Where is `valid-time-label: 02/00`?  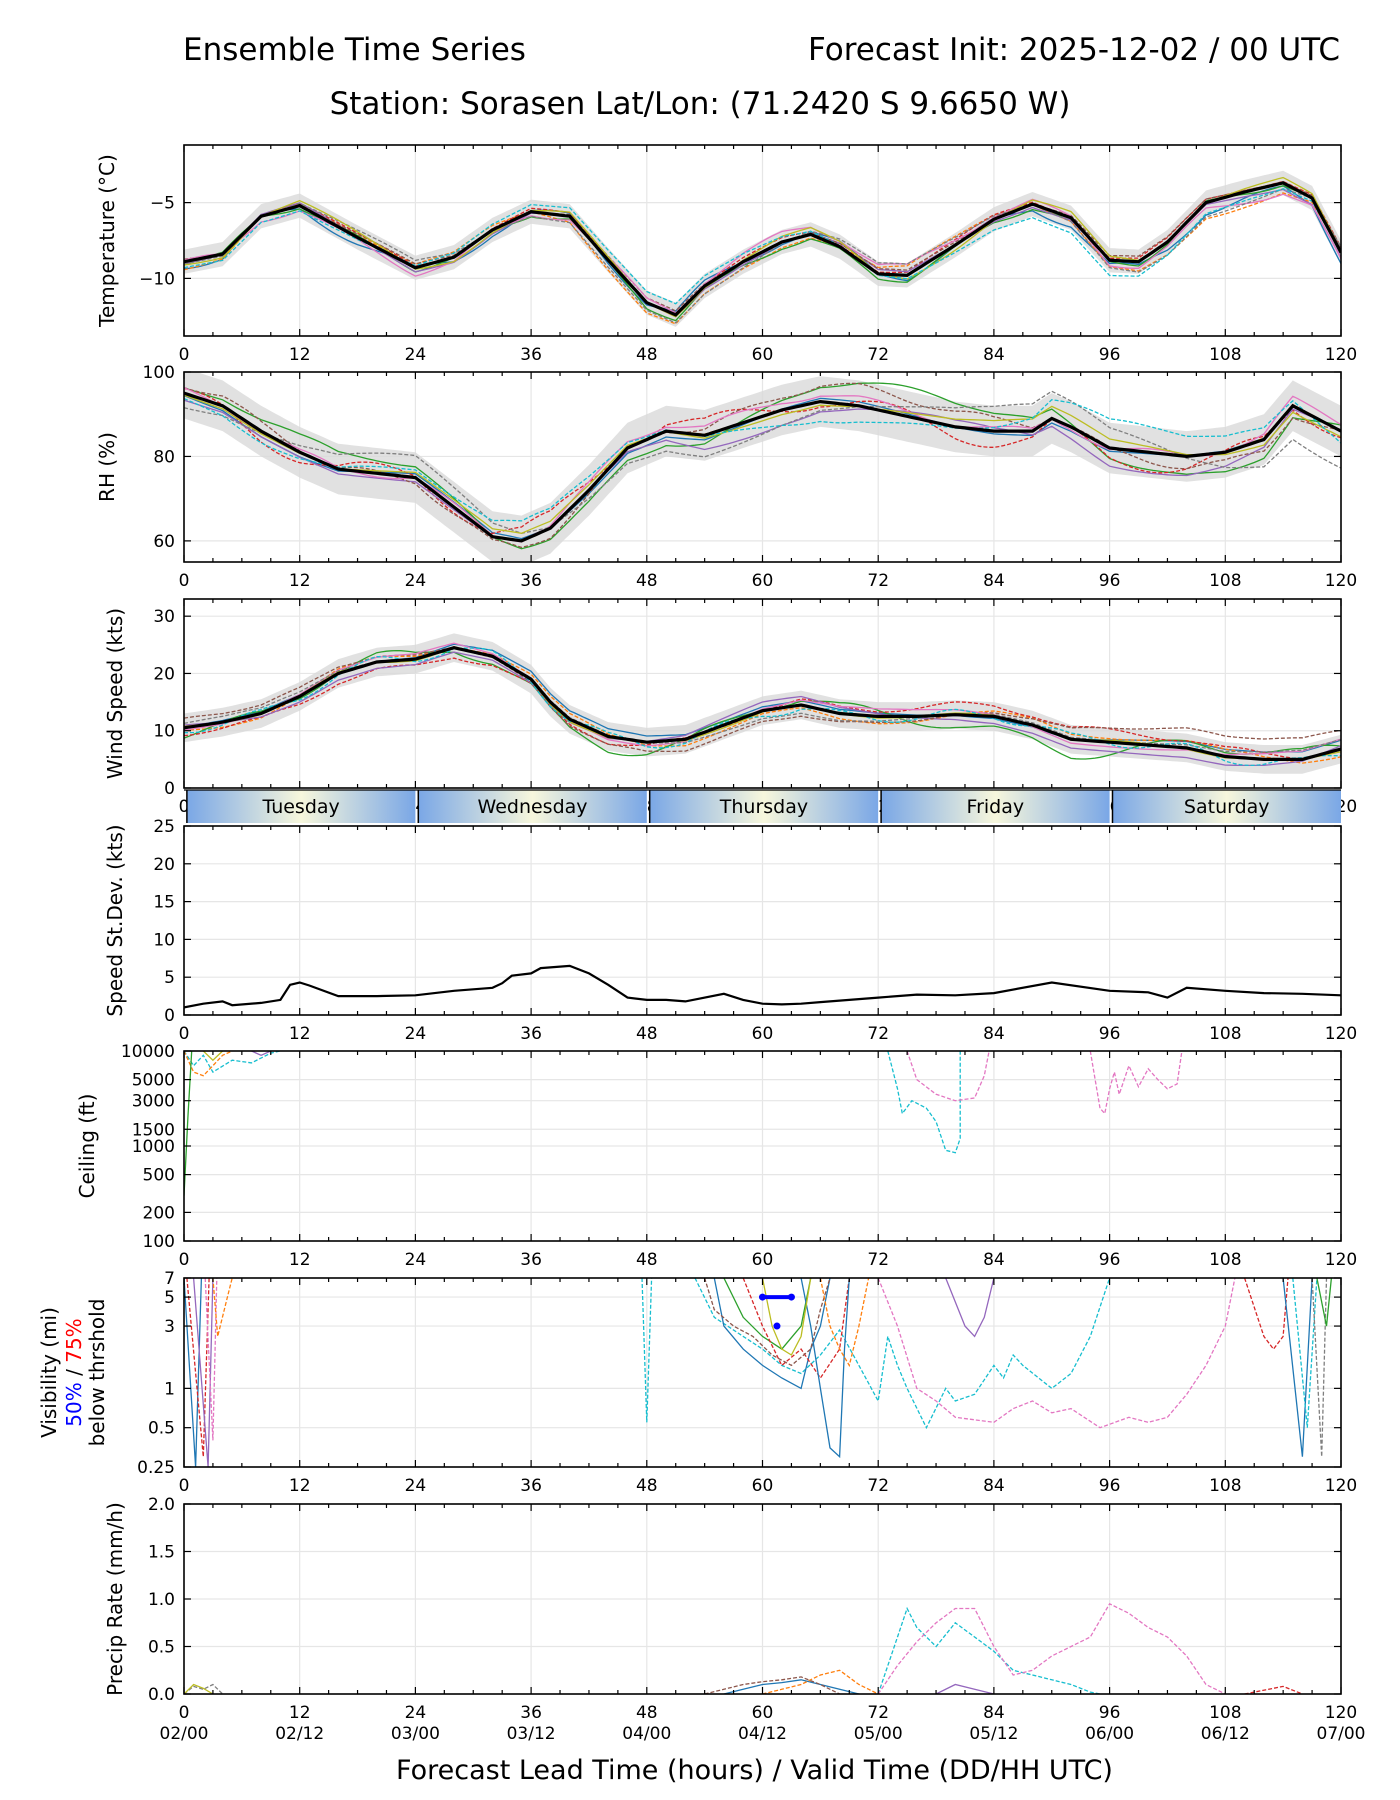
valid-time-label: 02/00 is located at coordinates (184, 1734).